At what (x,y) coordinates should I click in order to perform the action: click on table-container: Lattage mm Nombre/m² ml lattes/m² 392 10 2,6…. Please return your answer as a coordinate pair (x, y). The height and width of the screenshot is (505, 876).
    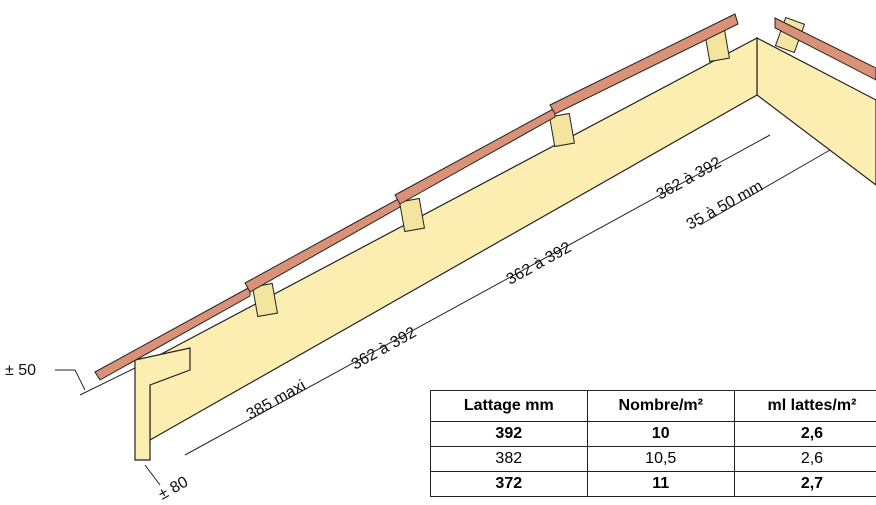
    Looking at the image, I should click on (653, 447).